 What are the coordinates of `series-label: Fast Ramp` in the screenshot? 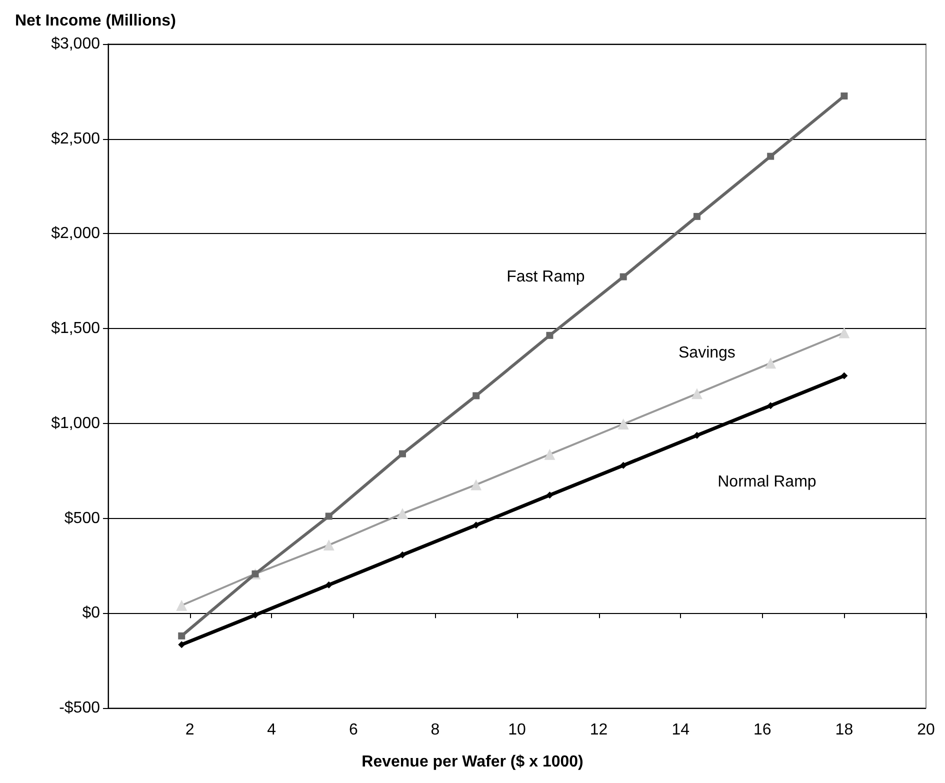 It's located at (545, 277).